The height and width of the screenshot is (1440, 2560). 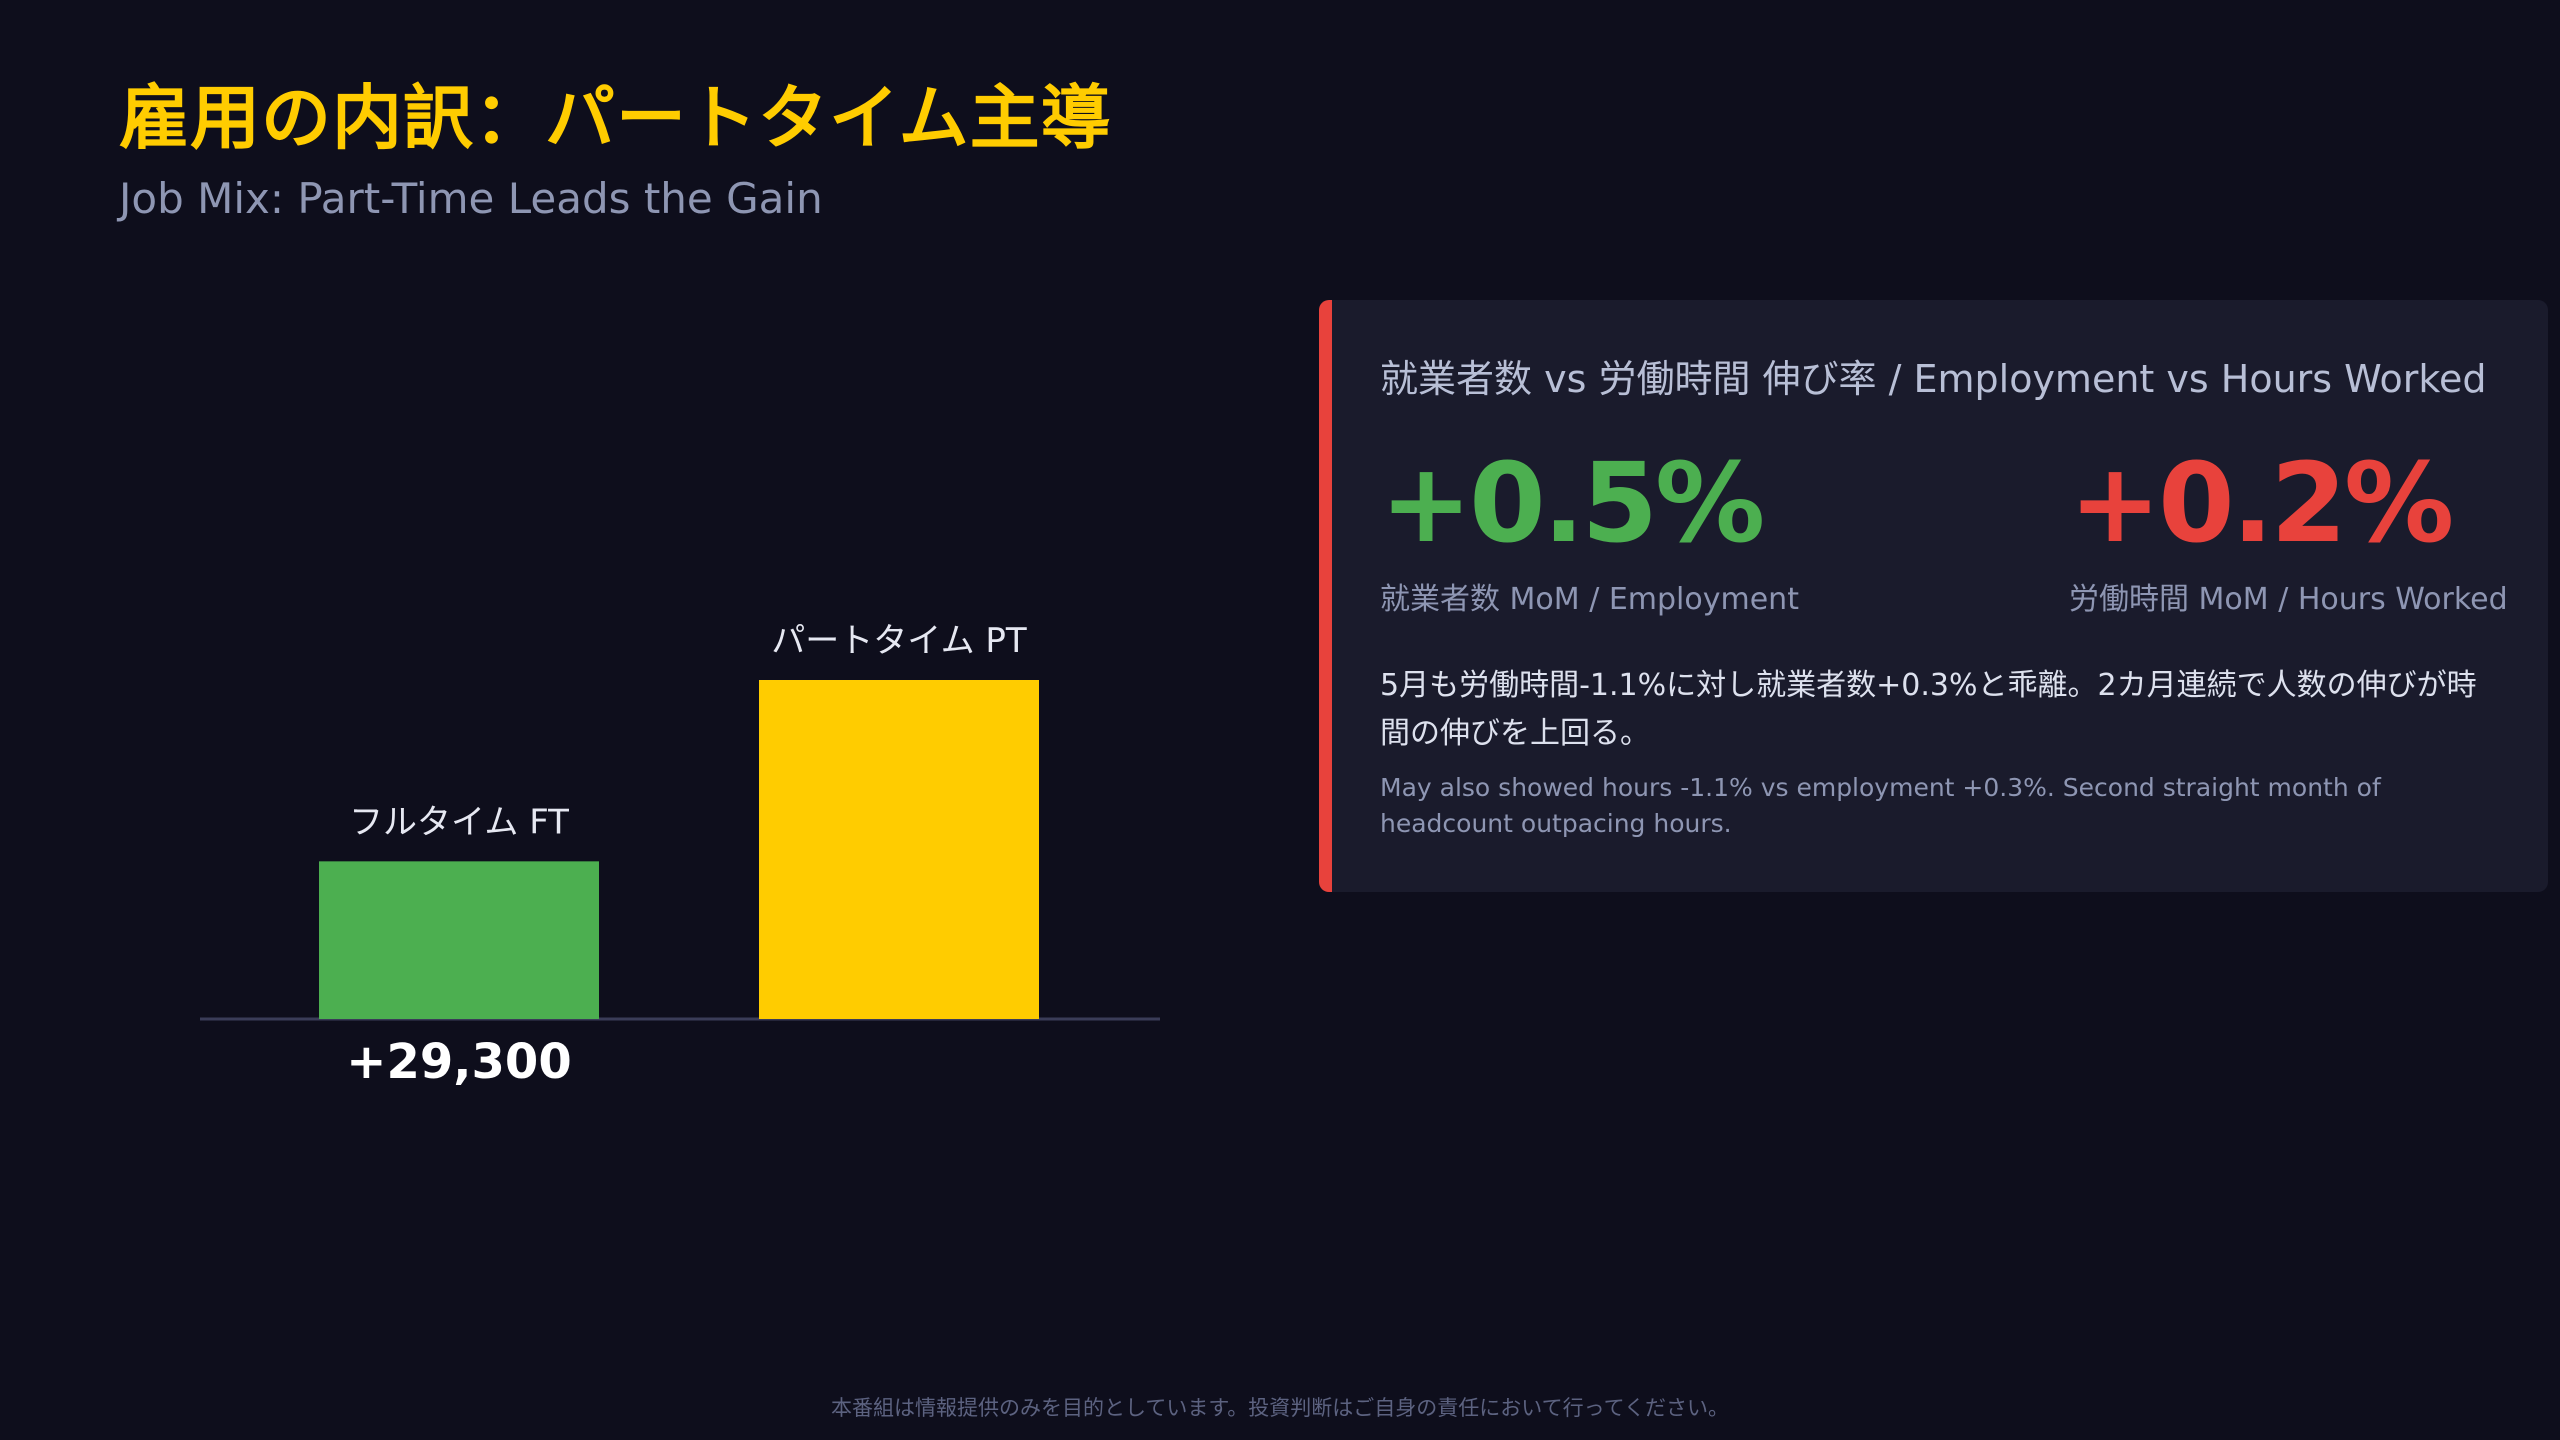 What do you see at coordinates (899, 641) in the screenshot?
I see `category-label: パートタイム PT` at bounding box center [899, 641].